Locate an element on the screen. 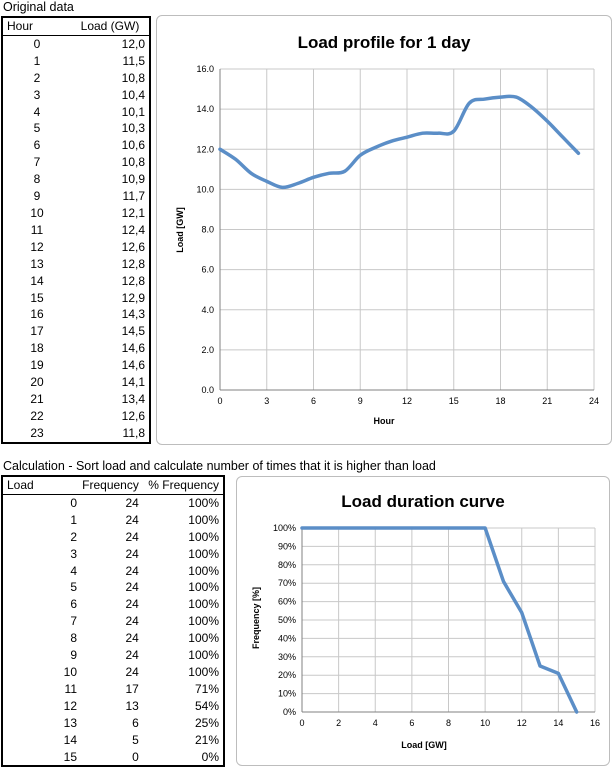  x-tick-label: 2 is located at coordinates (338, 723).